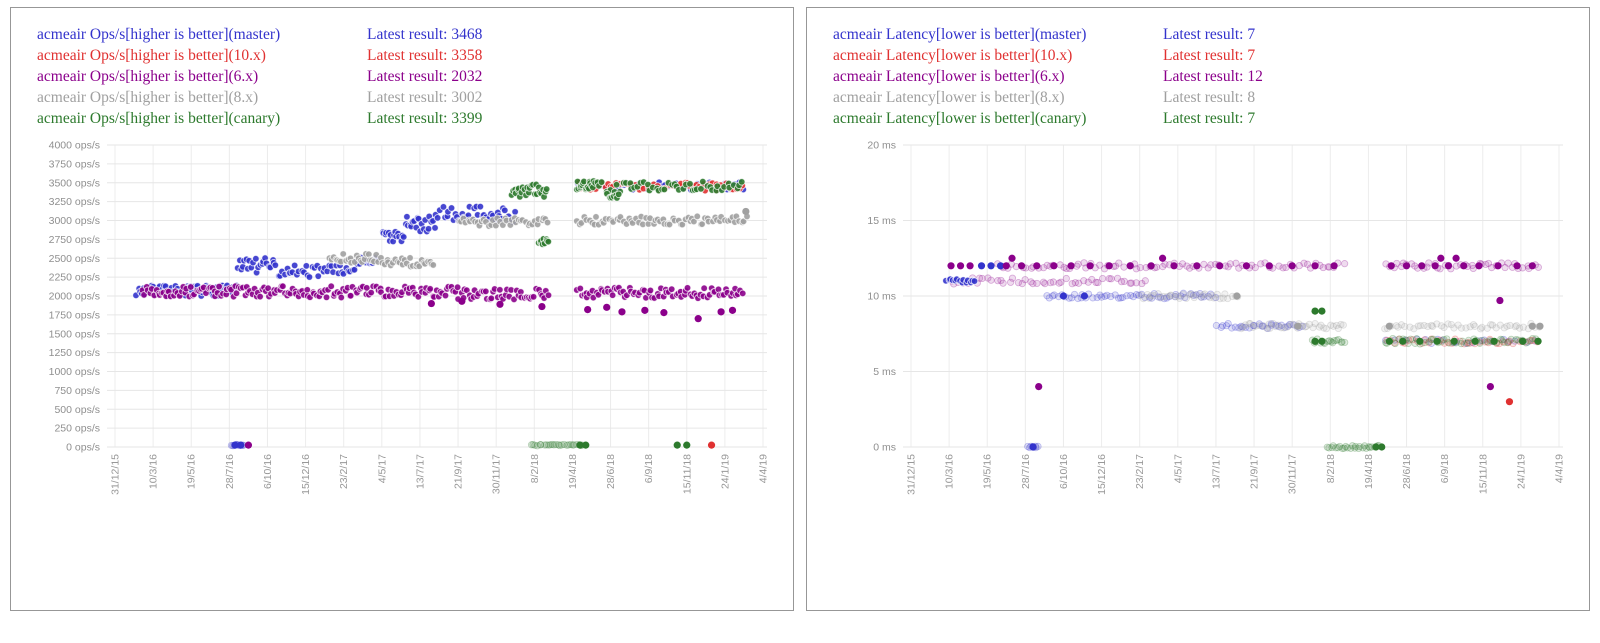  Describe the element at coordinates (74, 221) in the screenshot. I see `svg-text: 3000 ops/s` at that location.